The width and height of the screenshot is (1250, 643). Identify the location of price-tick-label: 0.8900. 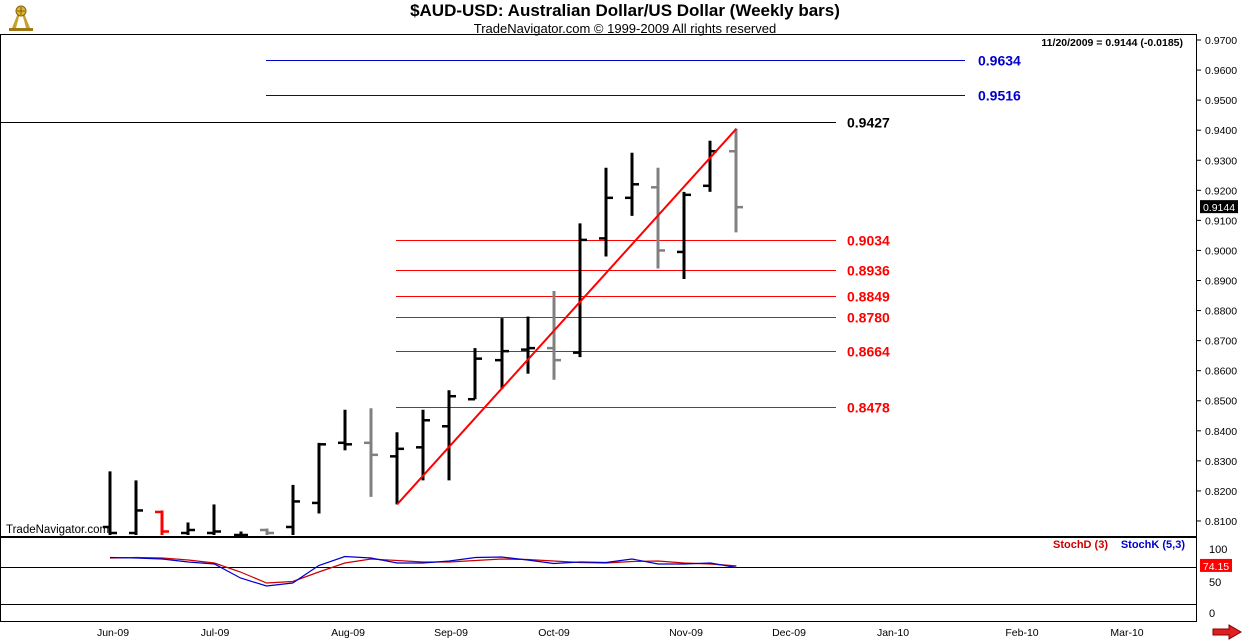
(1221, 281).